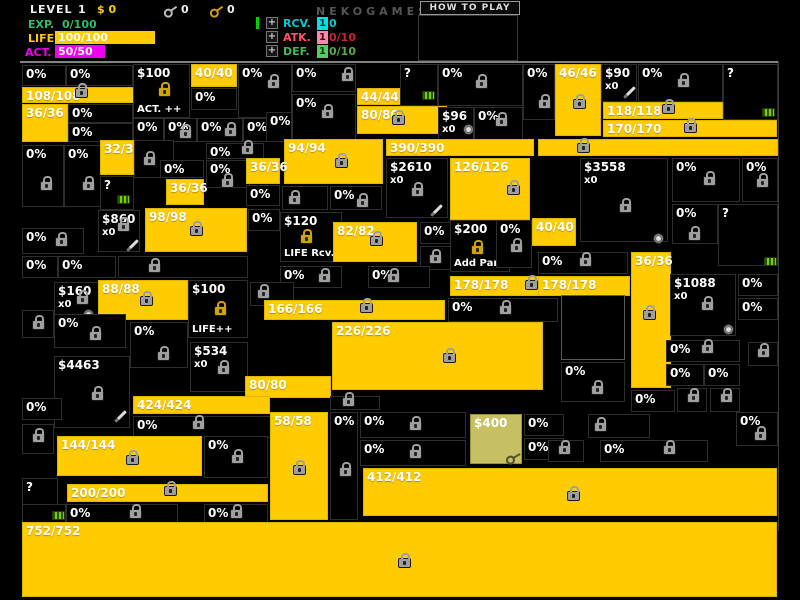 The image size is (800, 600). I want to click on atk-plus-button: +, so click(272, 37).